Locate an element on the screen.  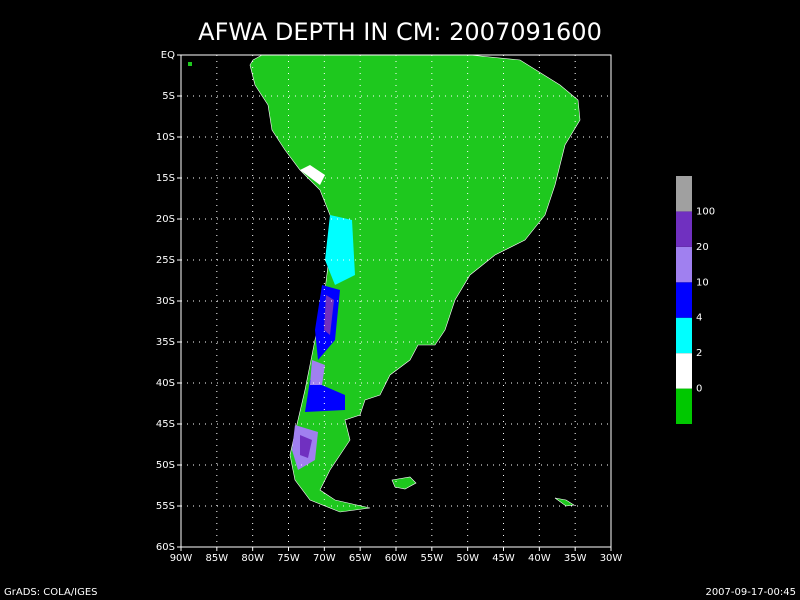
footer-left: GrADS: COLA/IGES is located at coordinates (51, 592).